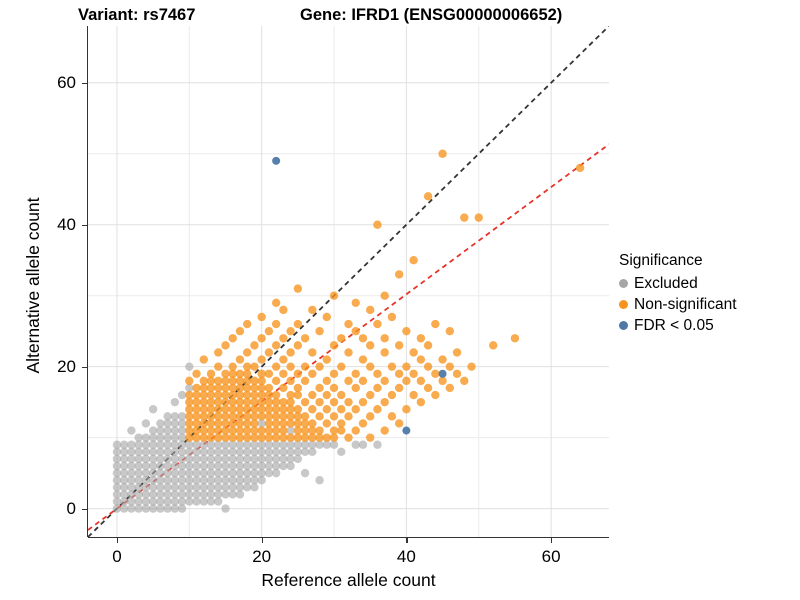 Image resolution: width=800 pixels, height=600 pixels. I want to click on x-axis-title: Reference allele count, so click(348, 580).